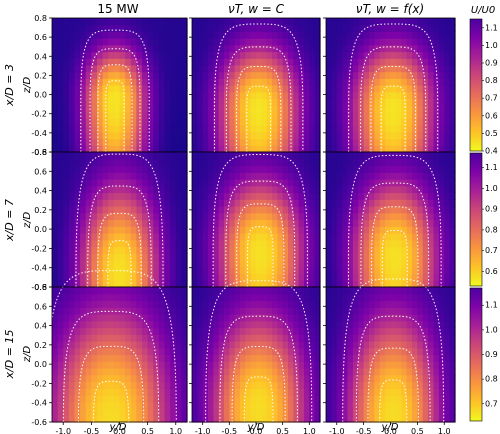  What do you see at coordinates (258, 384) in the screenshot?
I see `contour-line` at bounding box center [258, 384].